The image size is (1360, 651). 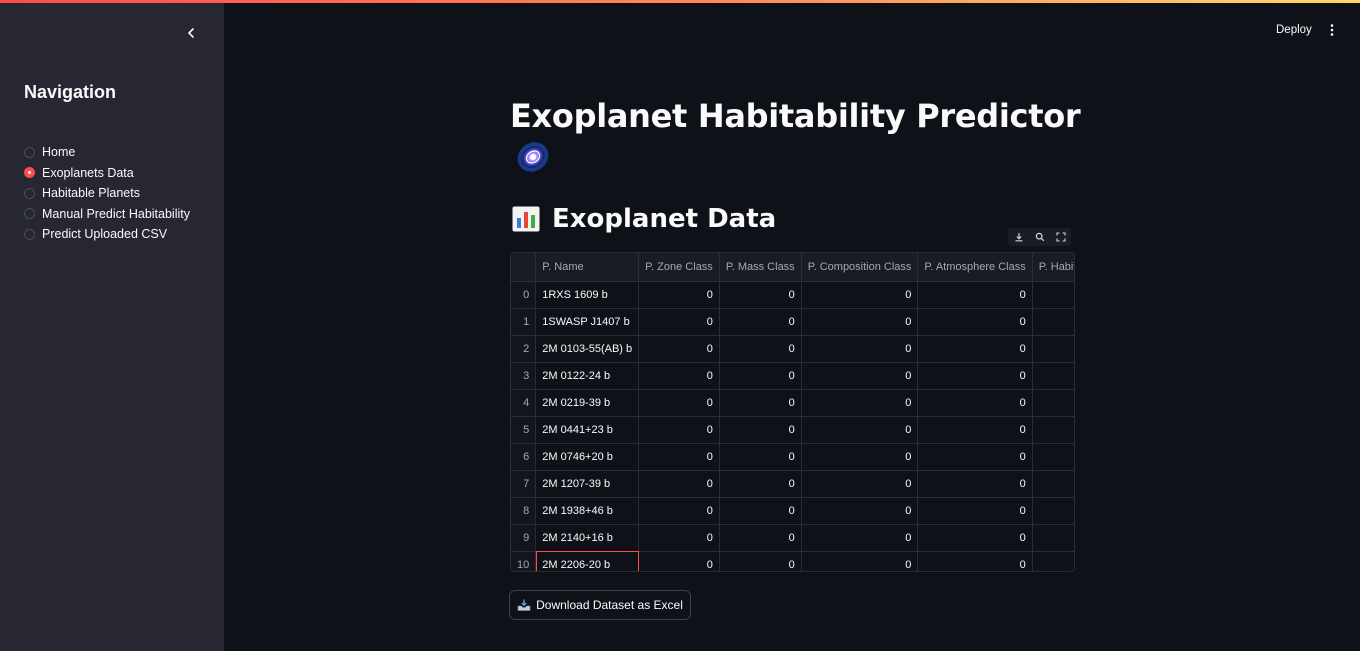 What do you see at coordinates (587, 484) in the screenshot?
I see `table-cell-name: 2M 1207-39 b` at bounding box center [587, 484].